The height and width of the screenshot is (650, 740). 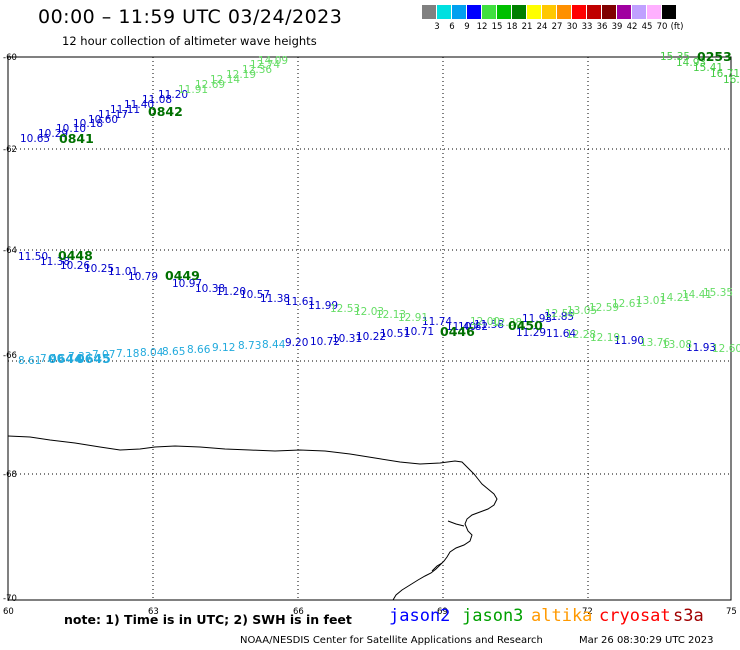 I want to click on swh-value: 14.09, so click(x=273, y=61).